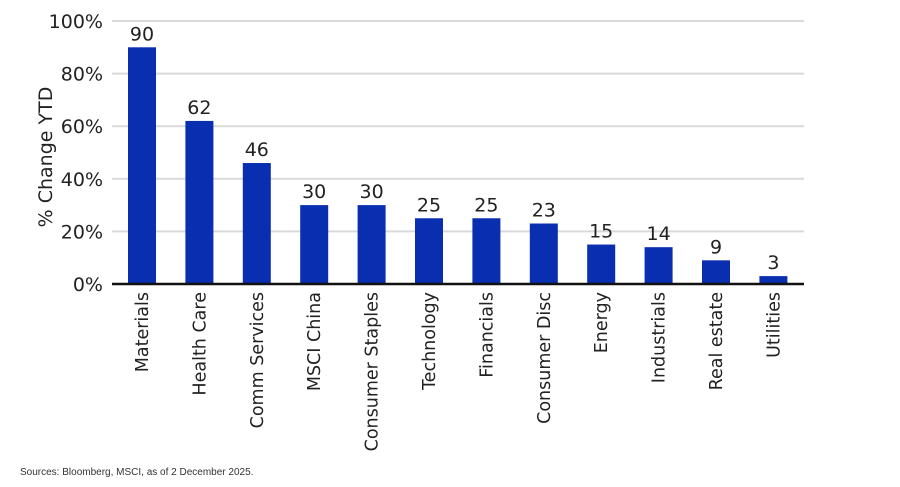  What do you see at coordinates (82, 180) in the screenshot?
I see `y-tick-label: 40%` at bounding box center [82, 180].